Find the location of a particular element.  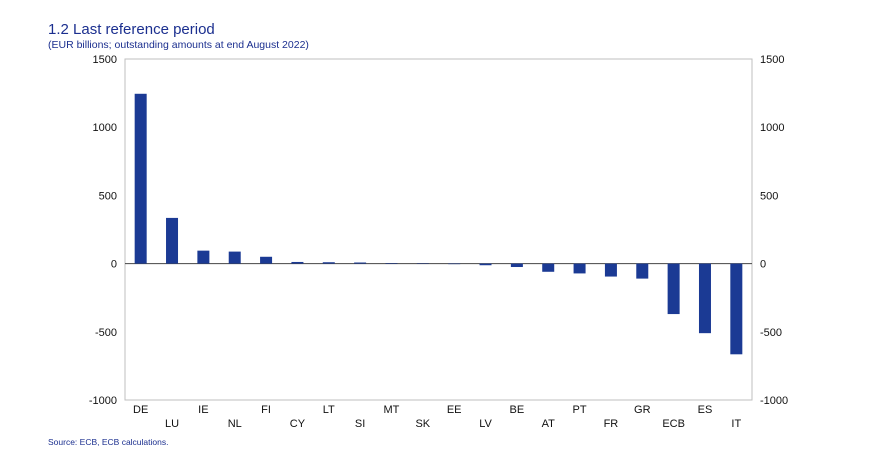

bar-fr is located at coordinates (610, 270).